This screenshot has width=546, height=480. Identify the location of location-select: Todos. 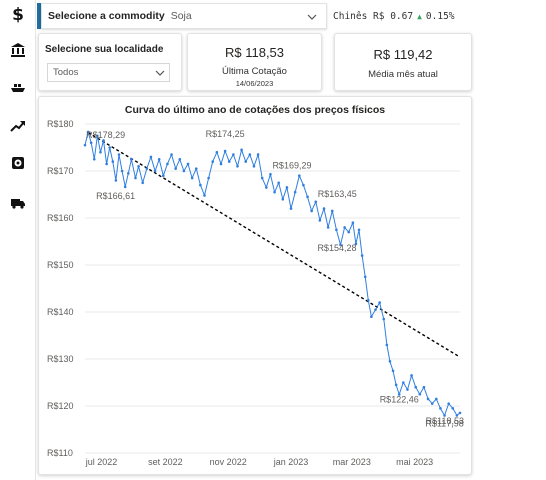
(108, 72).